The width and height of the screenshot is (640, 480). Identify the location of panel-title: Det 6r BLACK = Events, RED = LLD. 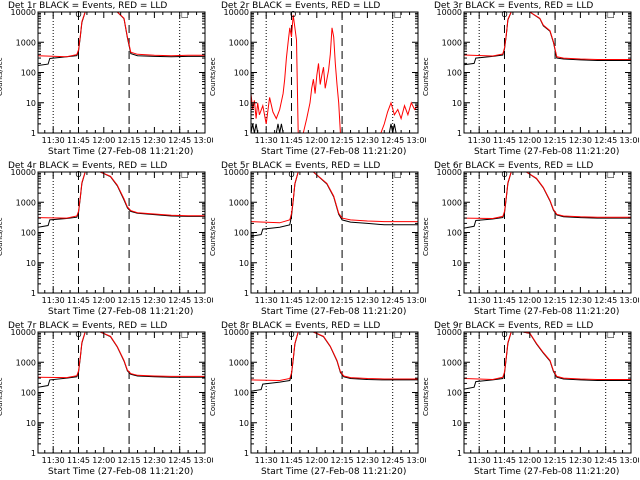
(514, 166).